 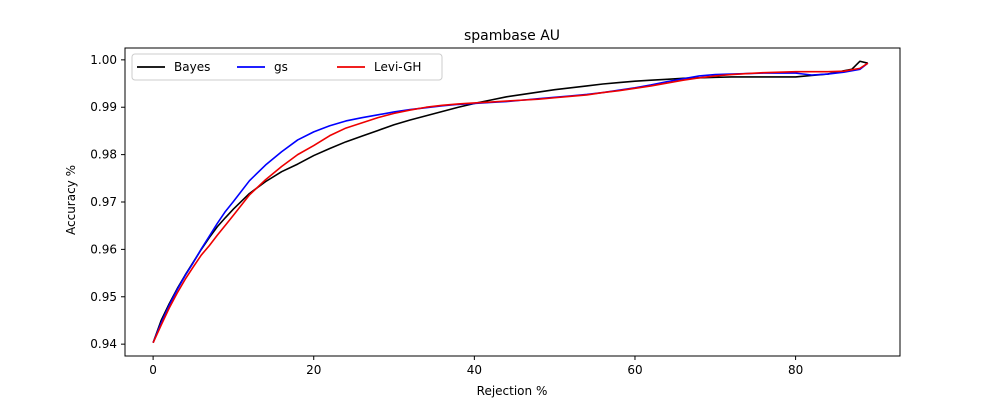 I want to click on legend: Bayes gs Levi-GH, so click(x=287, y=67).